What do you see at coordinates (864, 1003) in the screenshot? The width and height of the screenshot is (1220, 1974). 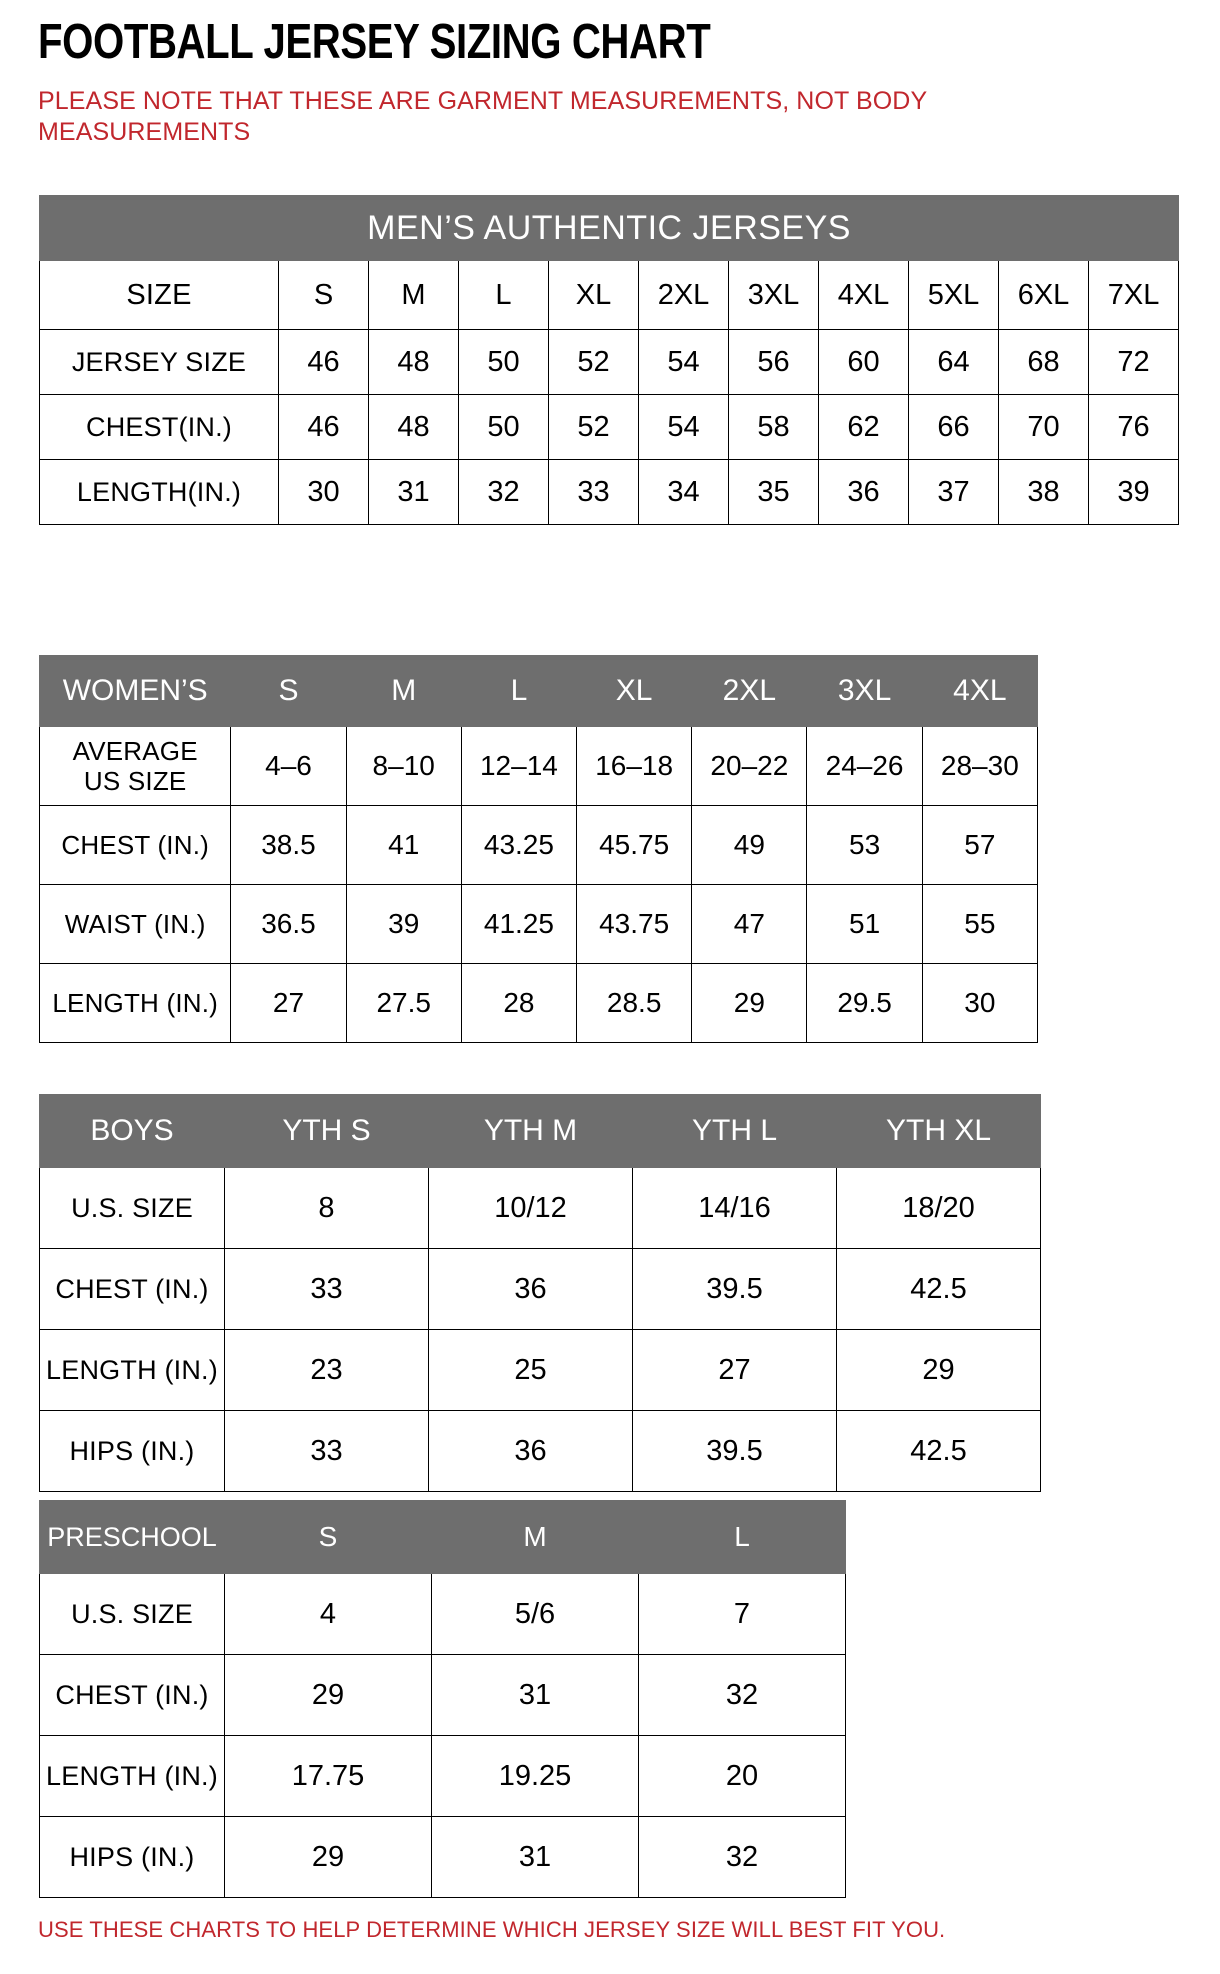 I see `womens-cell-3-5: 29.5` at bounding box center [864, 1003].